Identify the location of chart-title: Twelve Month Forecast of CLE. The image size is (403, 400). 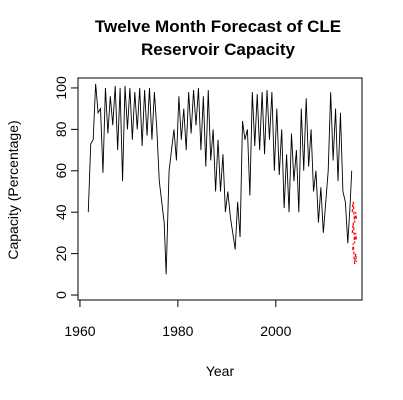
(218, 26).